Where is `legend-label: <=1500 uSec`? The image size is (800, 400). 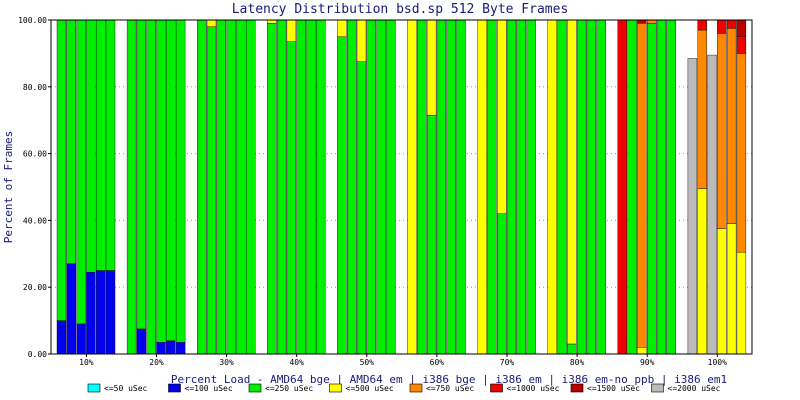 legend-label: <=1500 uSec is located at coordinates (613, 388).